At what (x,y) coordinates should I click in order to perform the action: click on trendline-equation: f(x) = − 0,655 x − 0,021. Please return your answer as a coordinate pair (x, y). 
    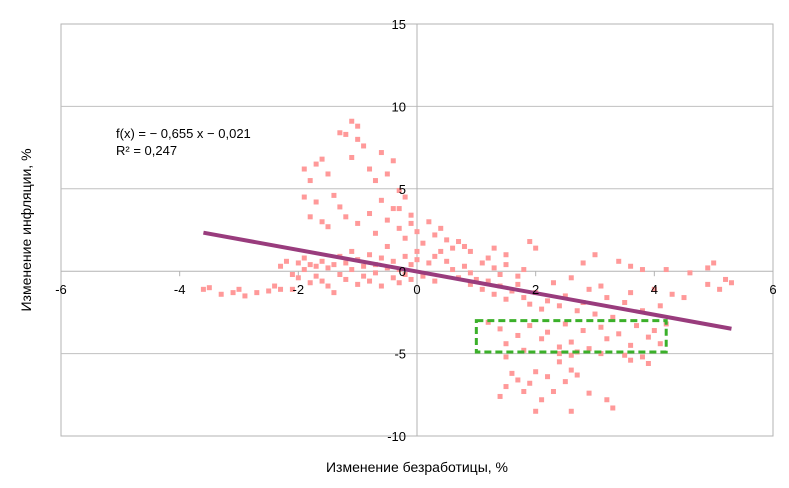
    Looking at the image, I should click on (183, 133).